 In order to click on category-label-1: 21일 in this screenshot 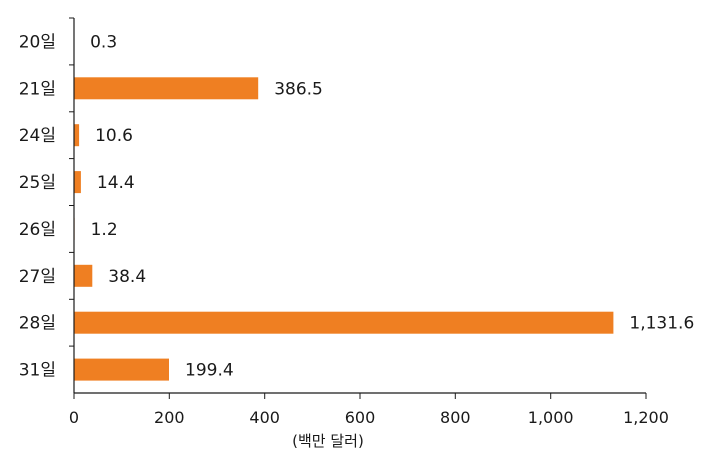, I will do `click(37, 89)`.